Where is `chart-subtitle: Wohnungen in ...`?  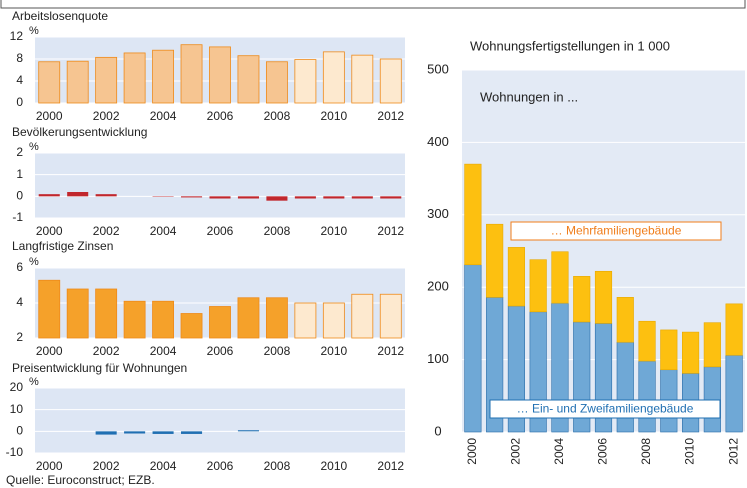 chart-subtitle: Wohnungen in ... is located at coordinates (529, 96).